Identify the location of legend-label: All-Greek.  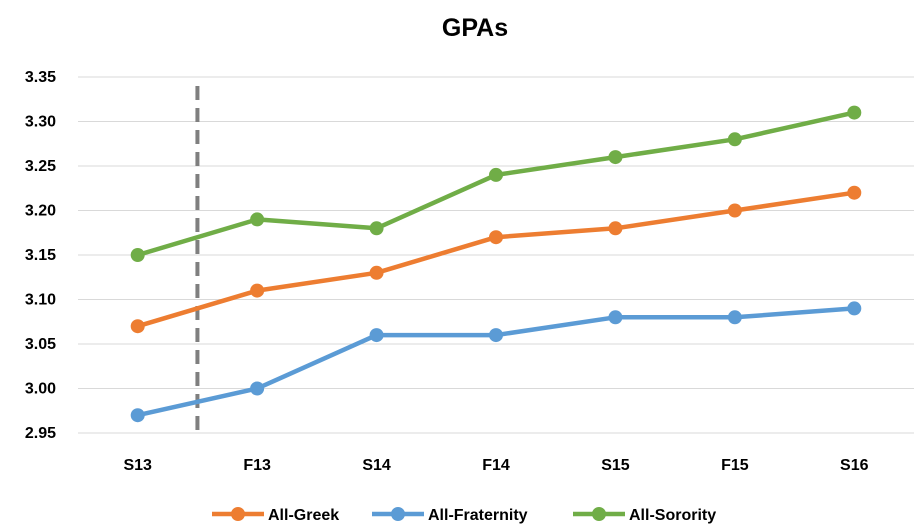
(303, 515).